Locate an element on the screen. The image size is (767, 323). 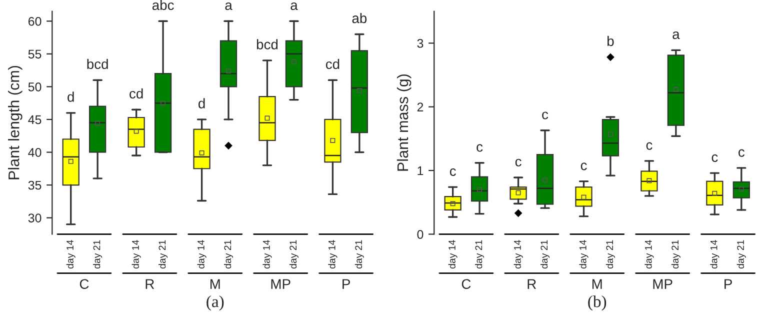
y-tick-label: 40 is located at coordinates (35, 152).